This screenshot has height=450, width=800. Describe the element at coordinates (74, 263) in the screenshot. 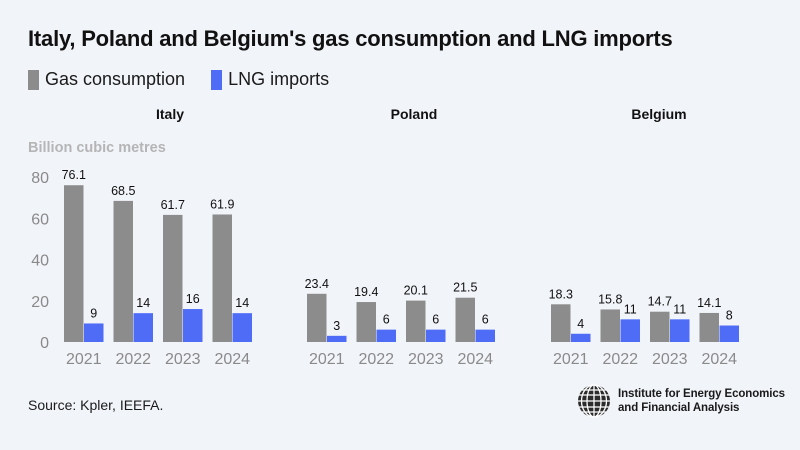

I see `bar-italy-gas-2021` at that location.